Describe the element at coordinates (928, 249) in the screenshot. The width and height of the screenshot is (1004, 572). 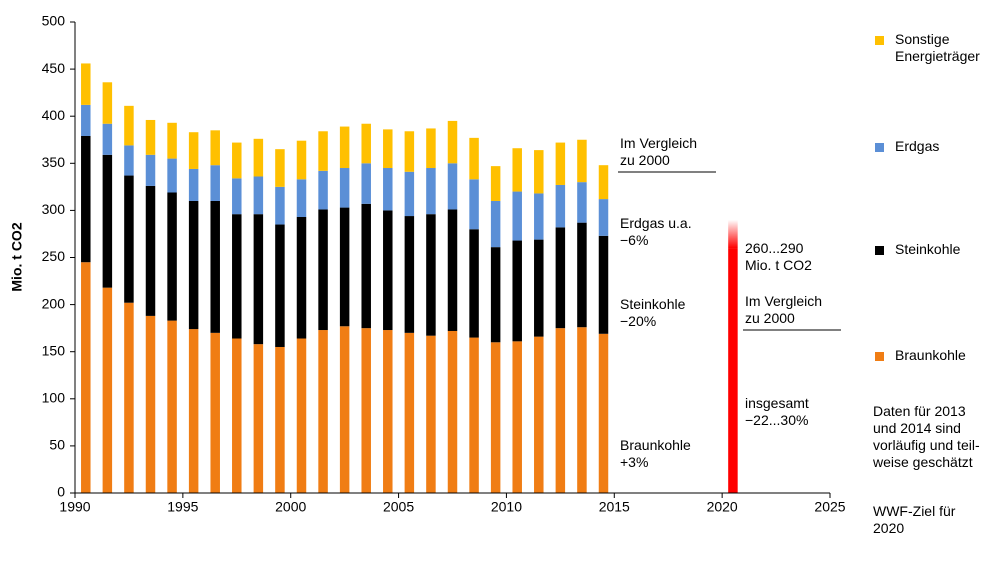
I see `legend-label: Steinkohle` at that location.